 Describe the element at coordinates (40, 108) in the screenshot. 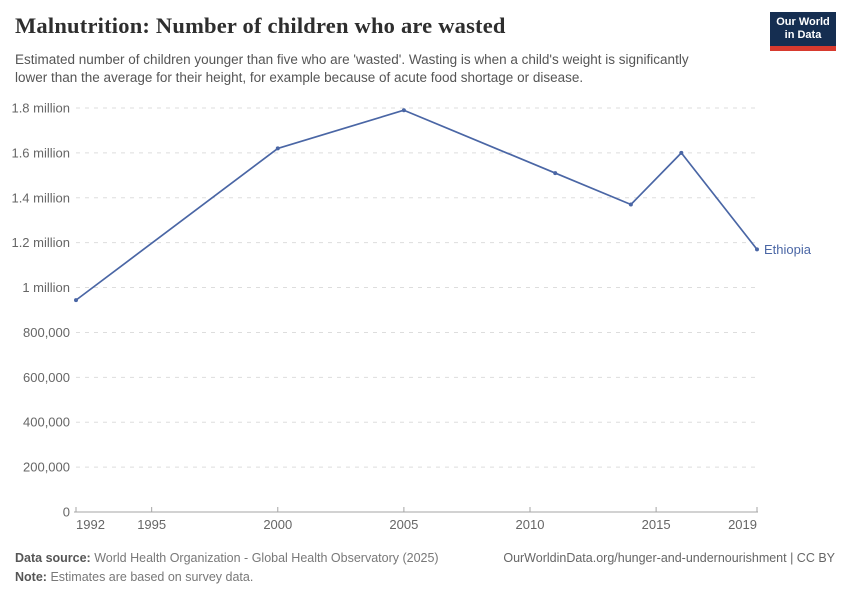

I see `y-axis-tick-label: 1.8 million` at that location.